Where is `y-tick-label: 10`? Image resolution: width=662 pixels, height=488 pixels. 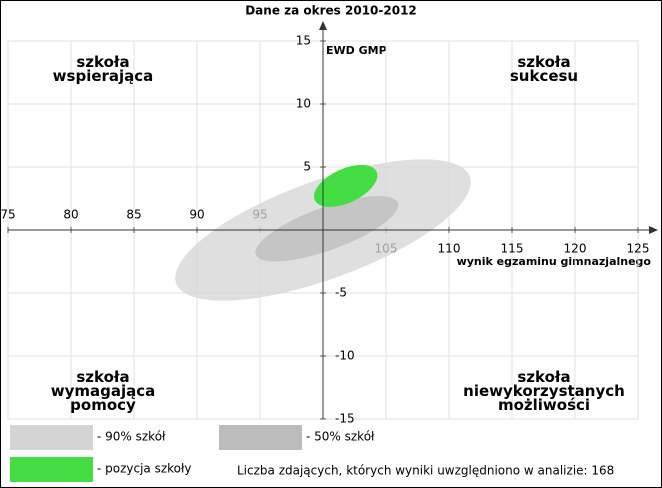
y-tick-label: 10 is located at coordinates (303, 104).